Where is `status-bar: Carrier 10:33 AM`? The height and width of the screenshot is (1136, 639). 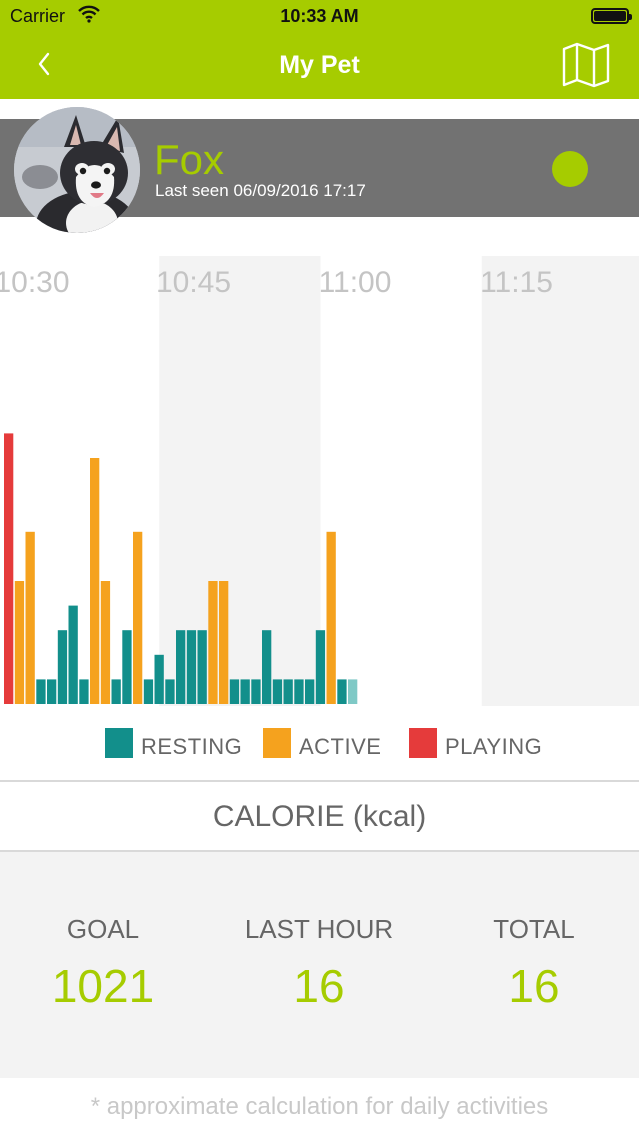 status-bar: Carrier 10:33 AM is located at coordinates (319, 16).